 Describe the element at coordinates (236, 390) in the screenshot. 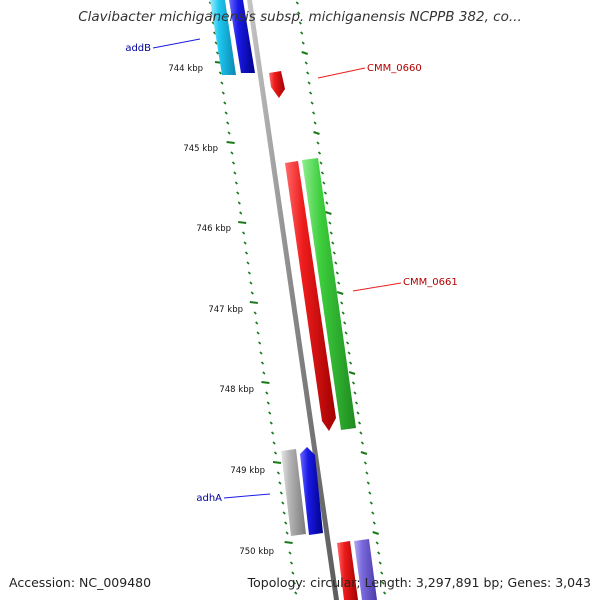

I see `ruler-label-748: 748 kbp` at that location.